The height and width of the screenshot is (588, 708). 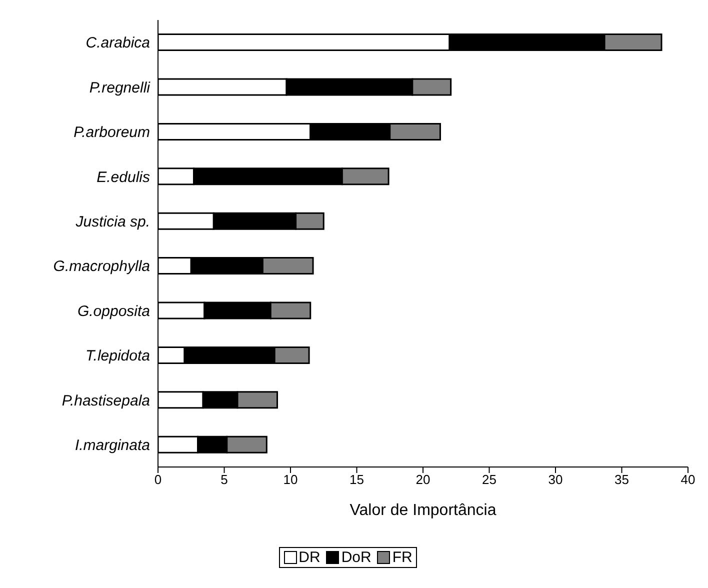 What do you see at coordinates (489, 480) in the screenshot?
I see `x-tick-label: 25` at bounding box center [489, 480].